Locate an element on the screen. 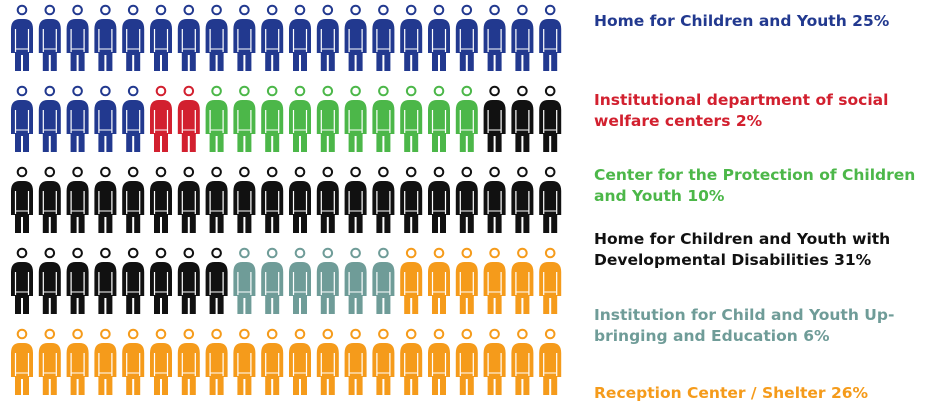 Image resolution: width=948 pixels, height=404 pixels. legend-label: Home for Children and Youth is located at coordinates (720, 21).